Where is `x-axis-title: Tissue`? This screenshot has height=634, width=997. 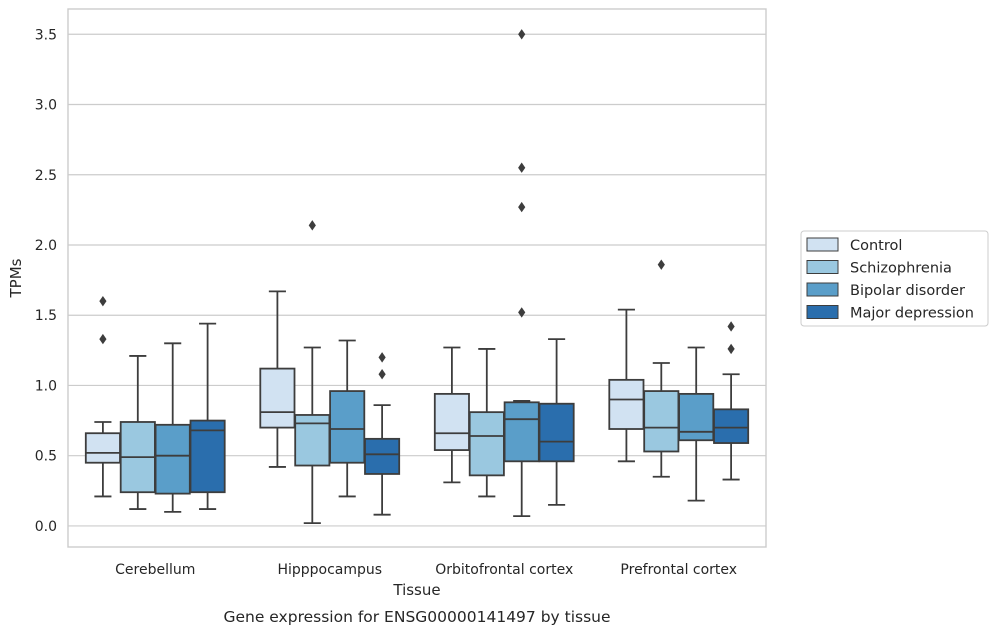
x-axis-title: Tissue is located at coordinates (416, 590).